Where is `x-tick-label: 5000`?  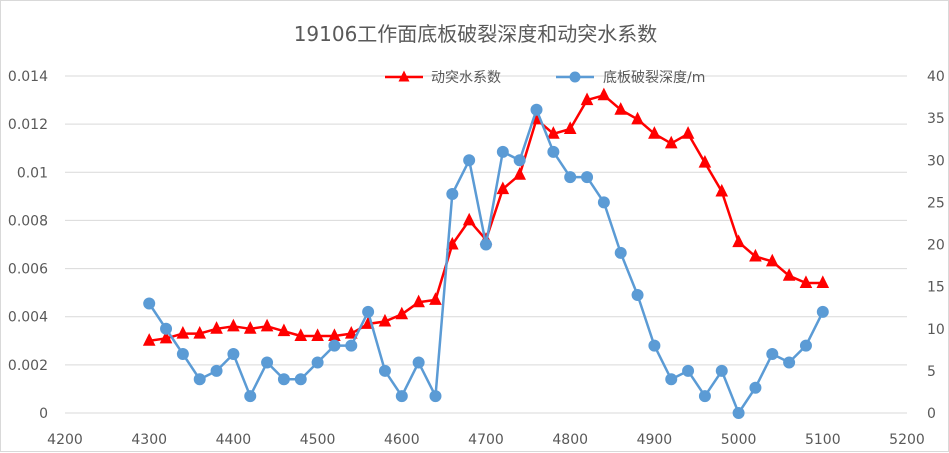
x-tick-label: 5000 is located at coordinates (739, 440).